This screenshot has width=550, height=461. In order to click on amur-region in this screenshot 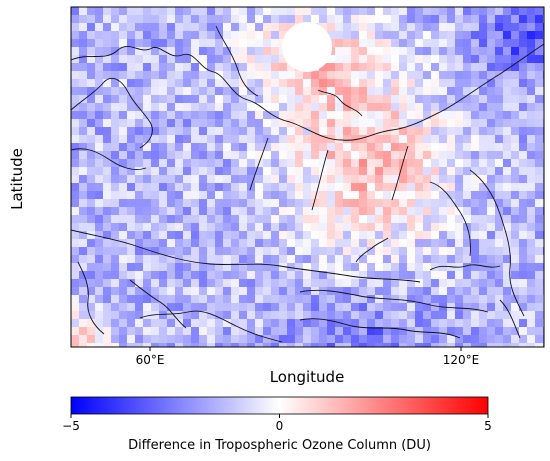, I will do `click(465, 267)`.